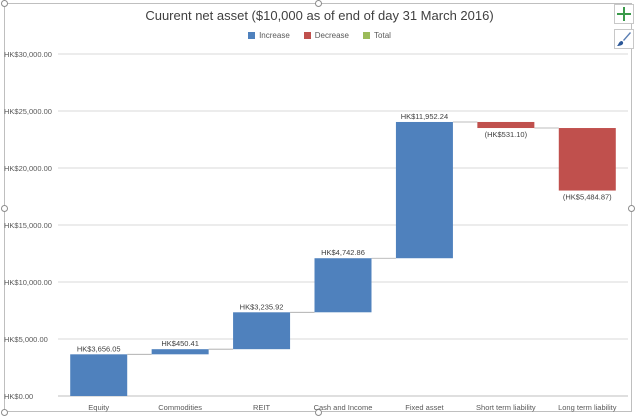 This screenshot has height=418, width=639. I want to click on resize-handle-top-center, so click(318, 3).